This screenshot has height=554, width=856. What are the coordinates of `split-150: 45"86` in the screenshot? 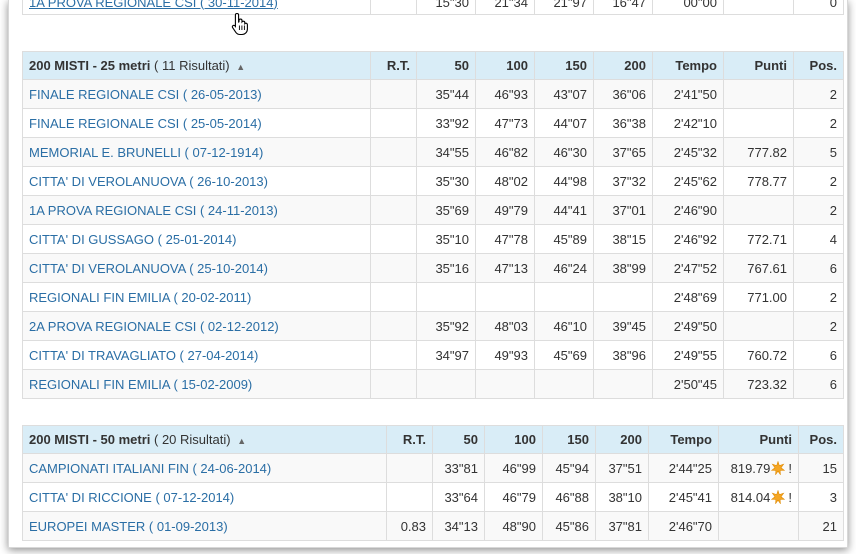 It's located at (569, 526).